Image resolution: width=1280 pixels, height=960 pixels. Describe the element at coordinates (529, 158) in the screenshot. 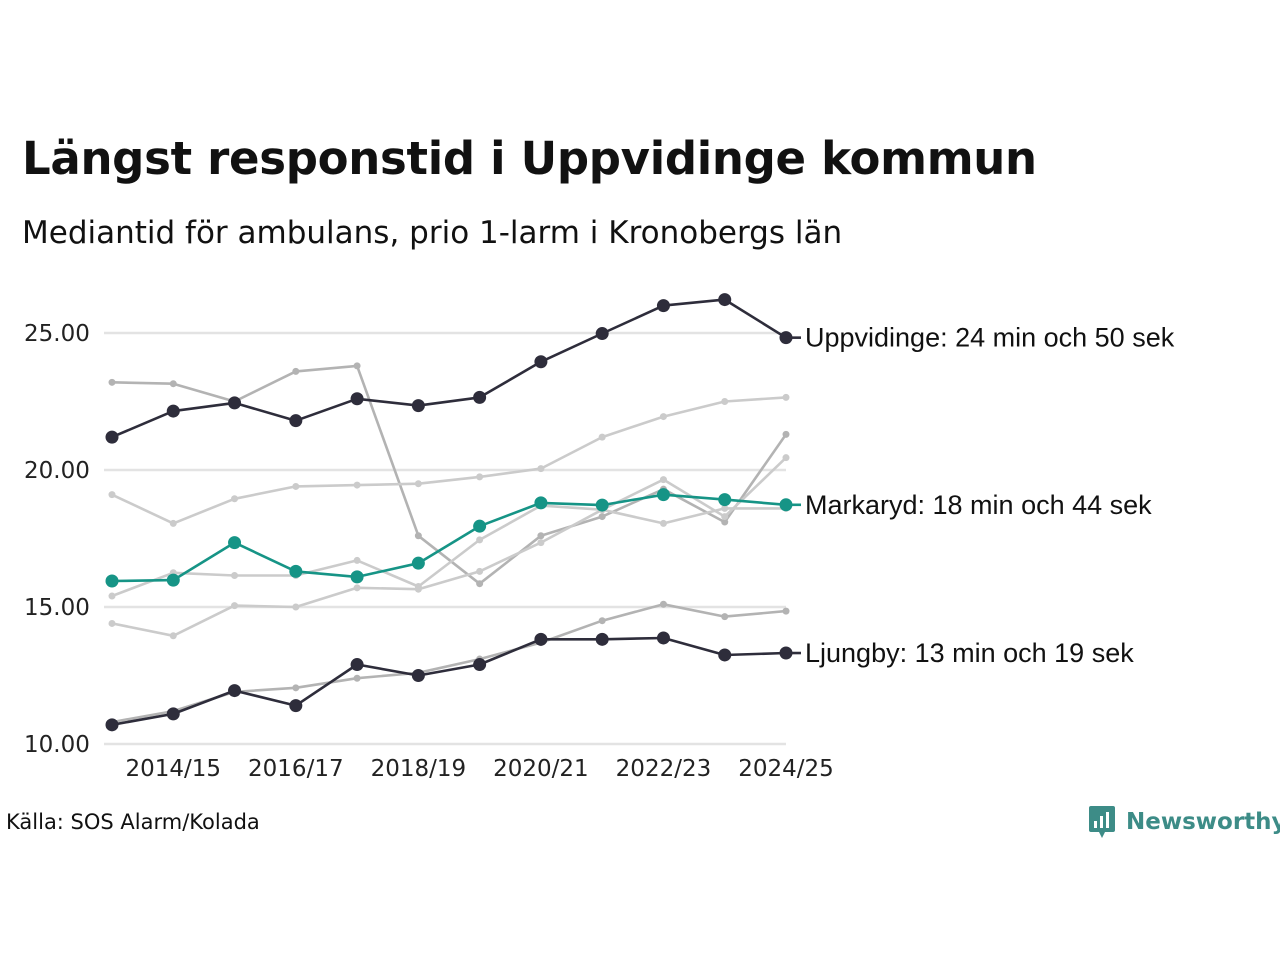

I see `chart-title: Längst responstid i Uppvidinge kommun` at that location.